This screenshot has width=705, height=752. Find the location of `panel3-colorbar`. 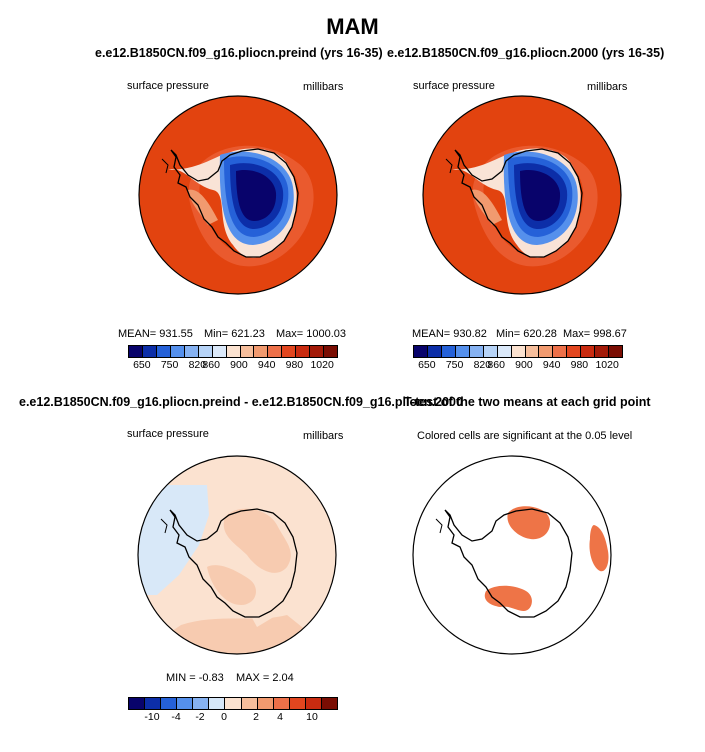

panel3-colorbar is located at coordinates (233, 703).